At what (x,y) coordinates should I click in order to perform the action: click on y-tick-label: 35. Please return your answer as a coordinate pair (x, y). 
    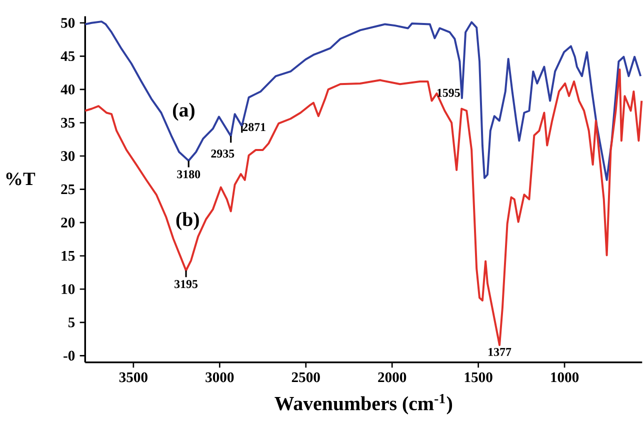
    Looking at the image, I should click on (68, 123).